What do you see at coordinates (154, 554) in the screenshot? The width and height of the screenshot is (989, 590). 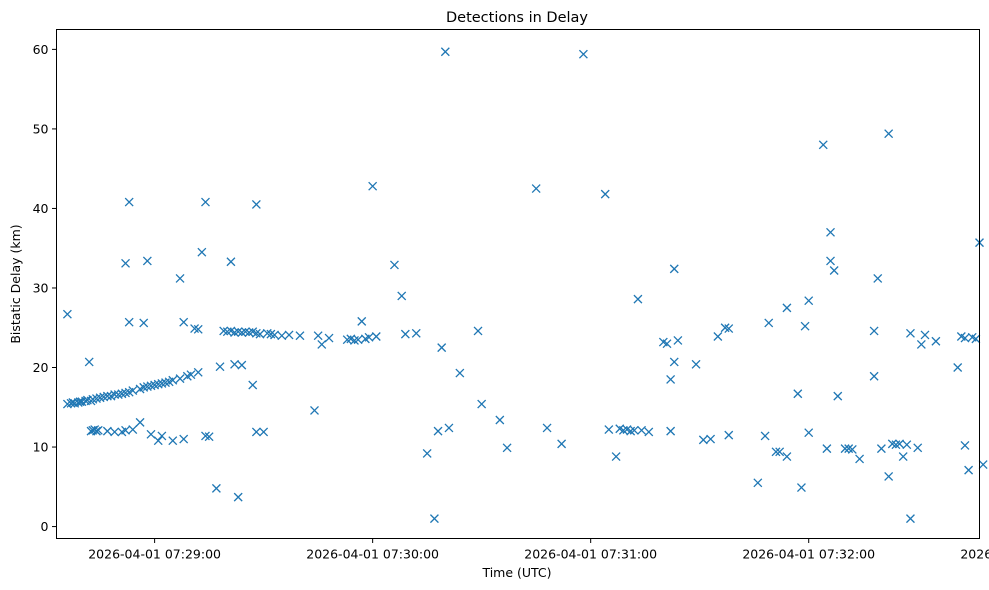 I see `x-tick-label: 2026-04-01 07:29:00` at bounding box center [154, 554].